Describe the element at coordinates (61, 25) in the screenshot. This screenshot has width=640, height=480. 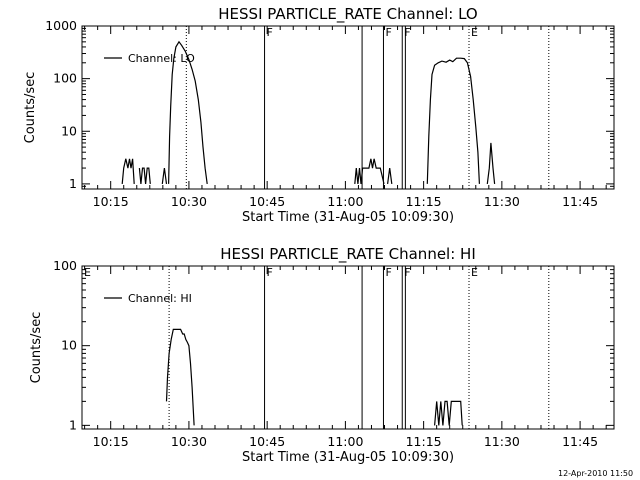
I see `y-tick-label: 1000` at that location.